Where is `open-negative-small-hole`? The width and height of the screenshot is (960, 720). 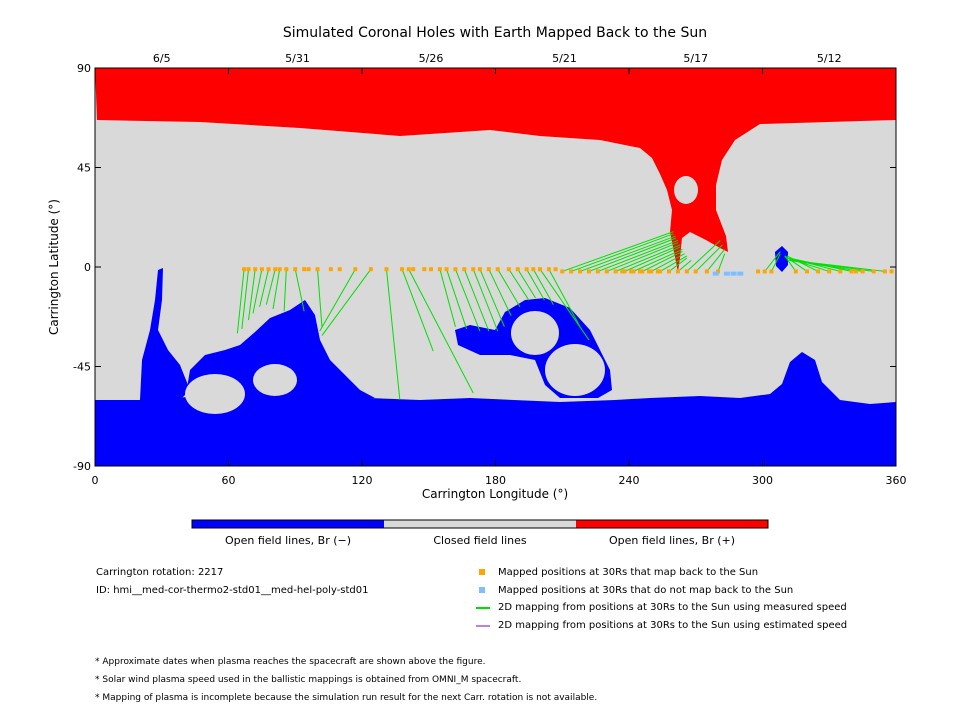 open-negative-small-hole is located at coordinates (781, 259).